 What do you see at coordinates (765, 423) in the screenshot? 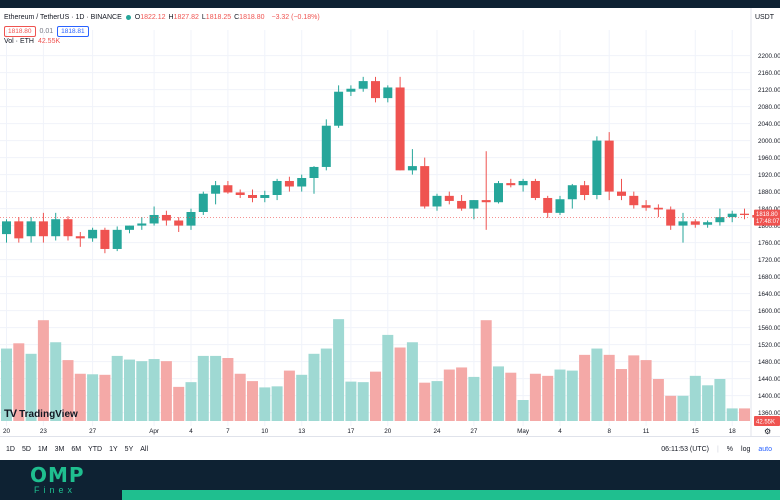
I see `volume-tag-value: 42.55K` at bounding box center [765, 423].